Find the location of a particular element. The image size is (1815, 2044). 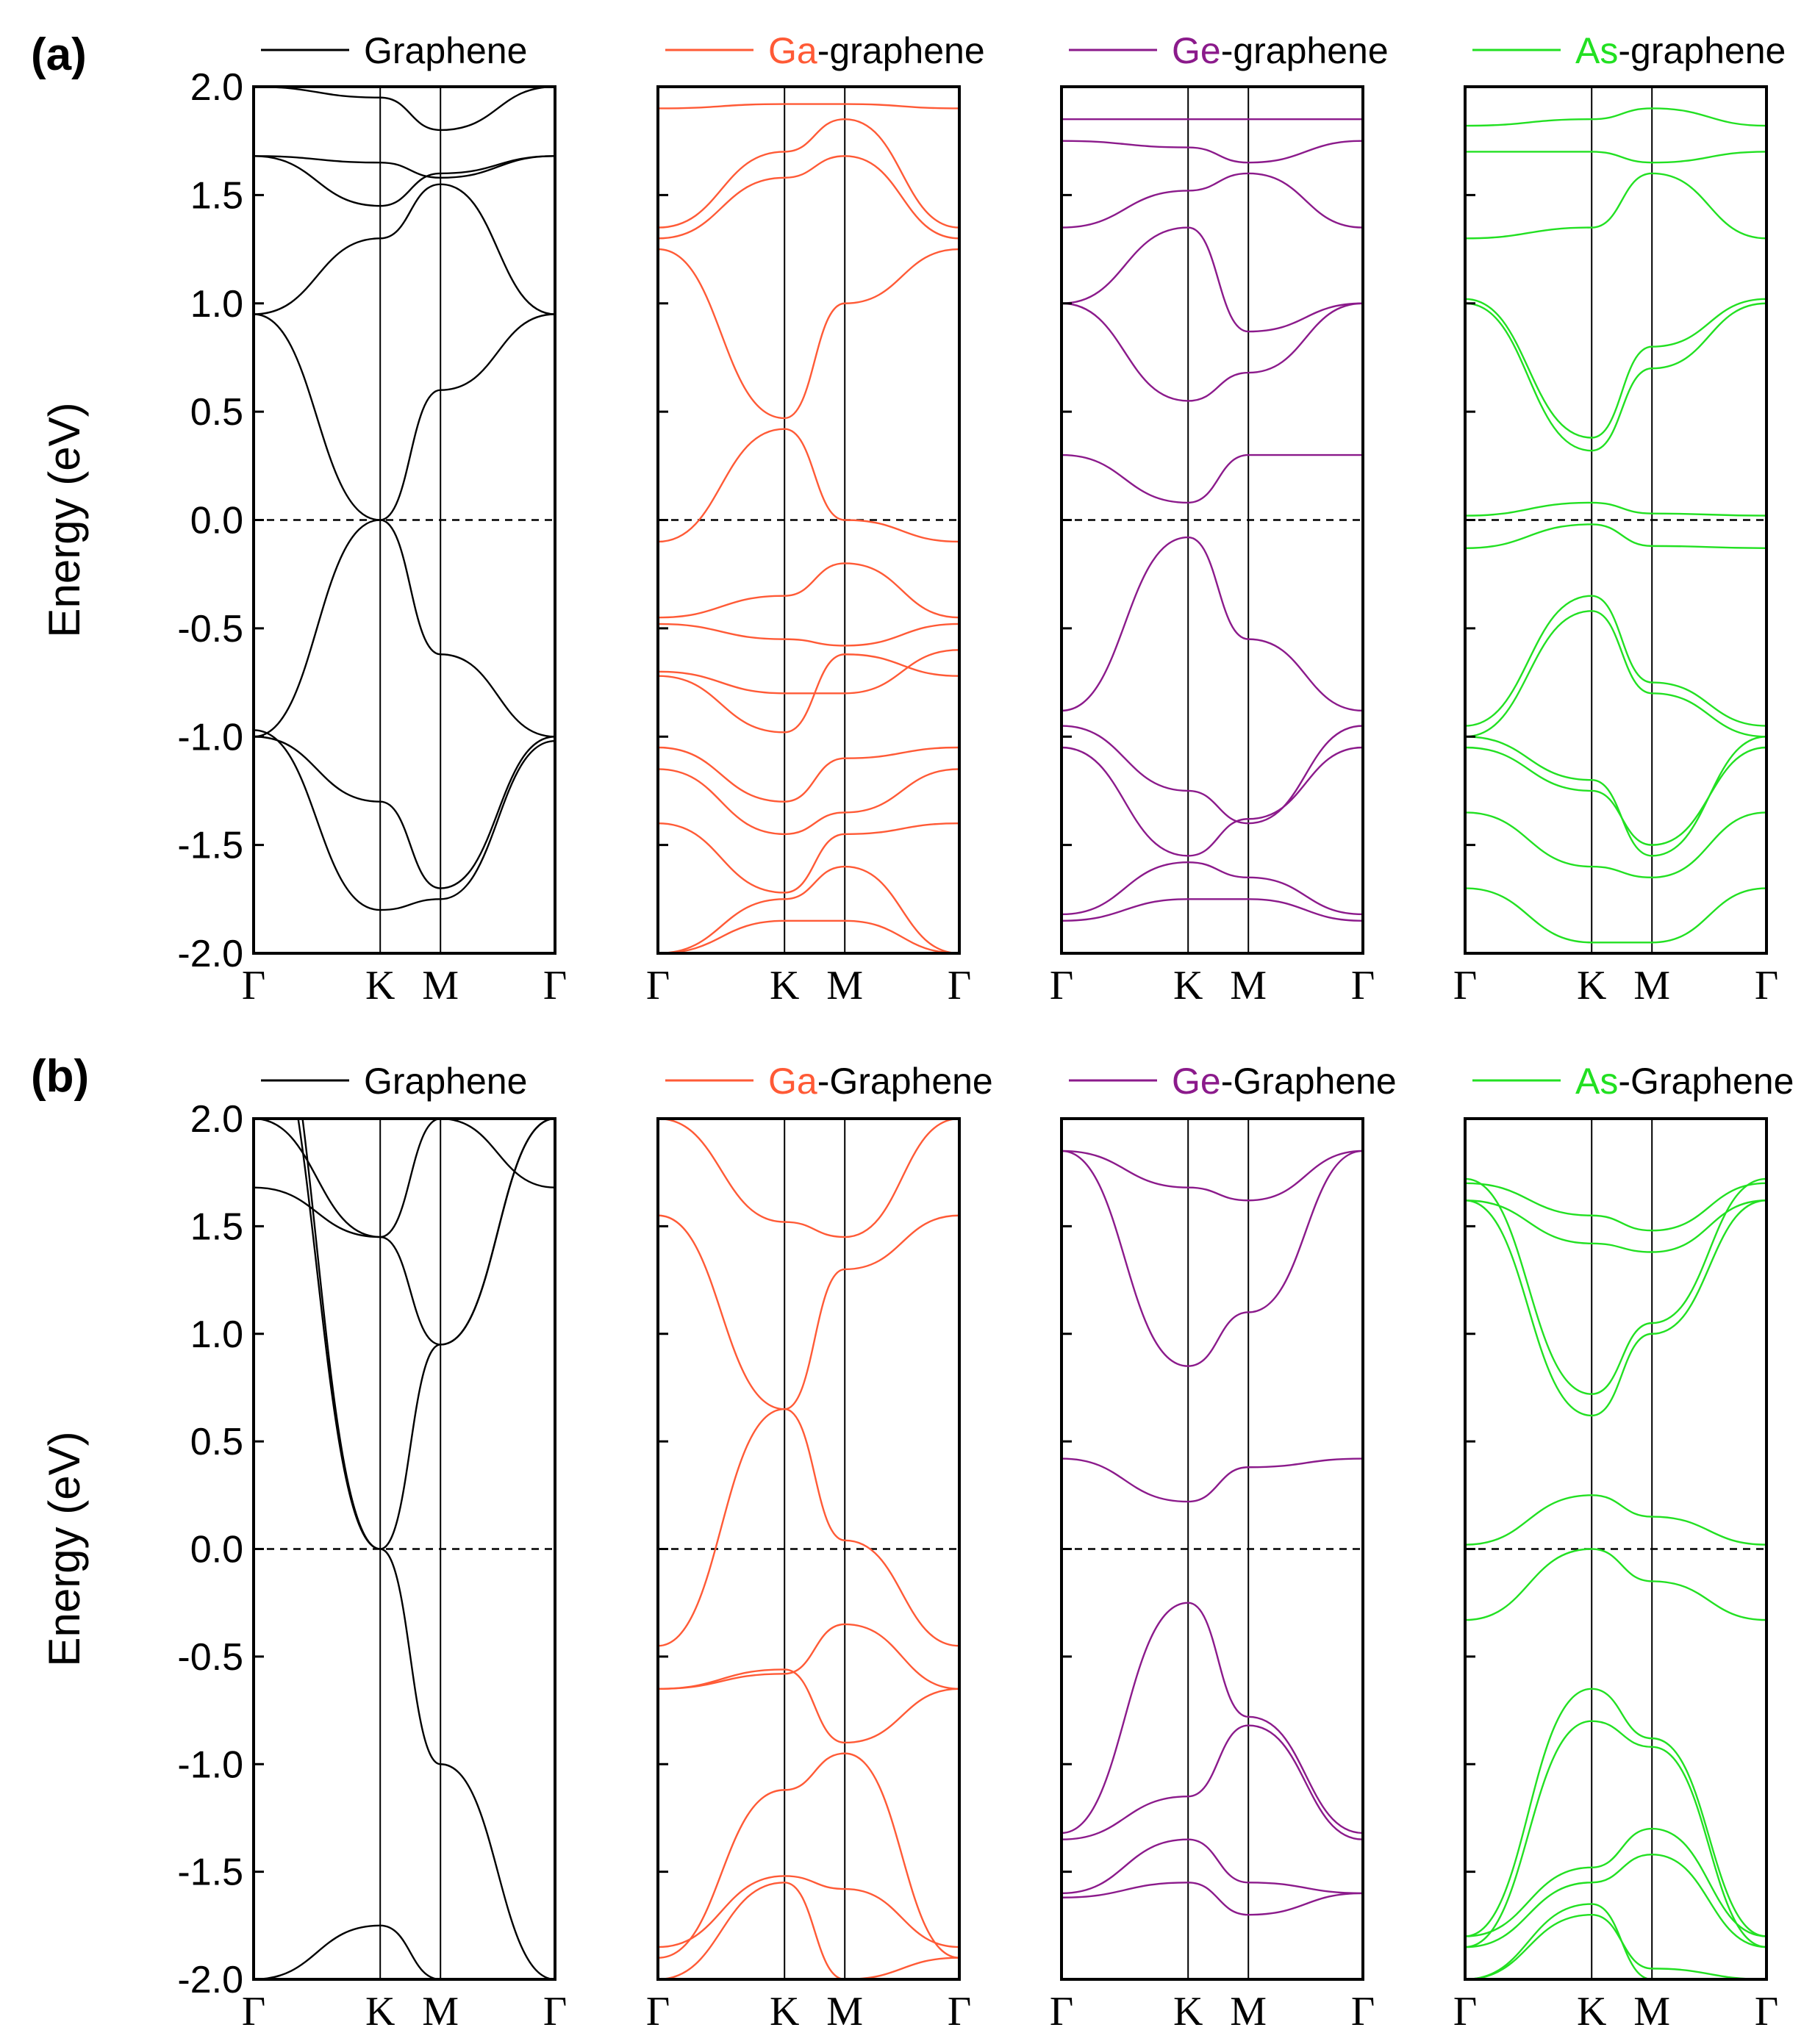

legend-label: As-Graphene is located at coordinates (1684, 1081).